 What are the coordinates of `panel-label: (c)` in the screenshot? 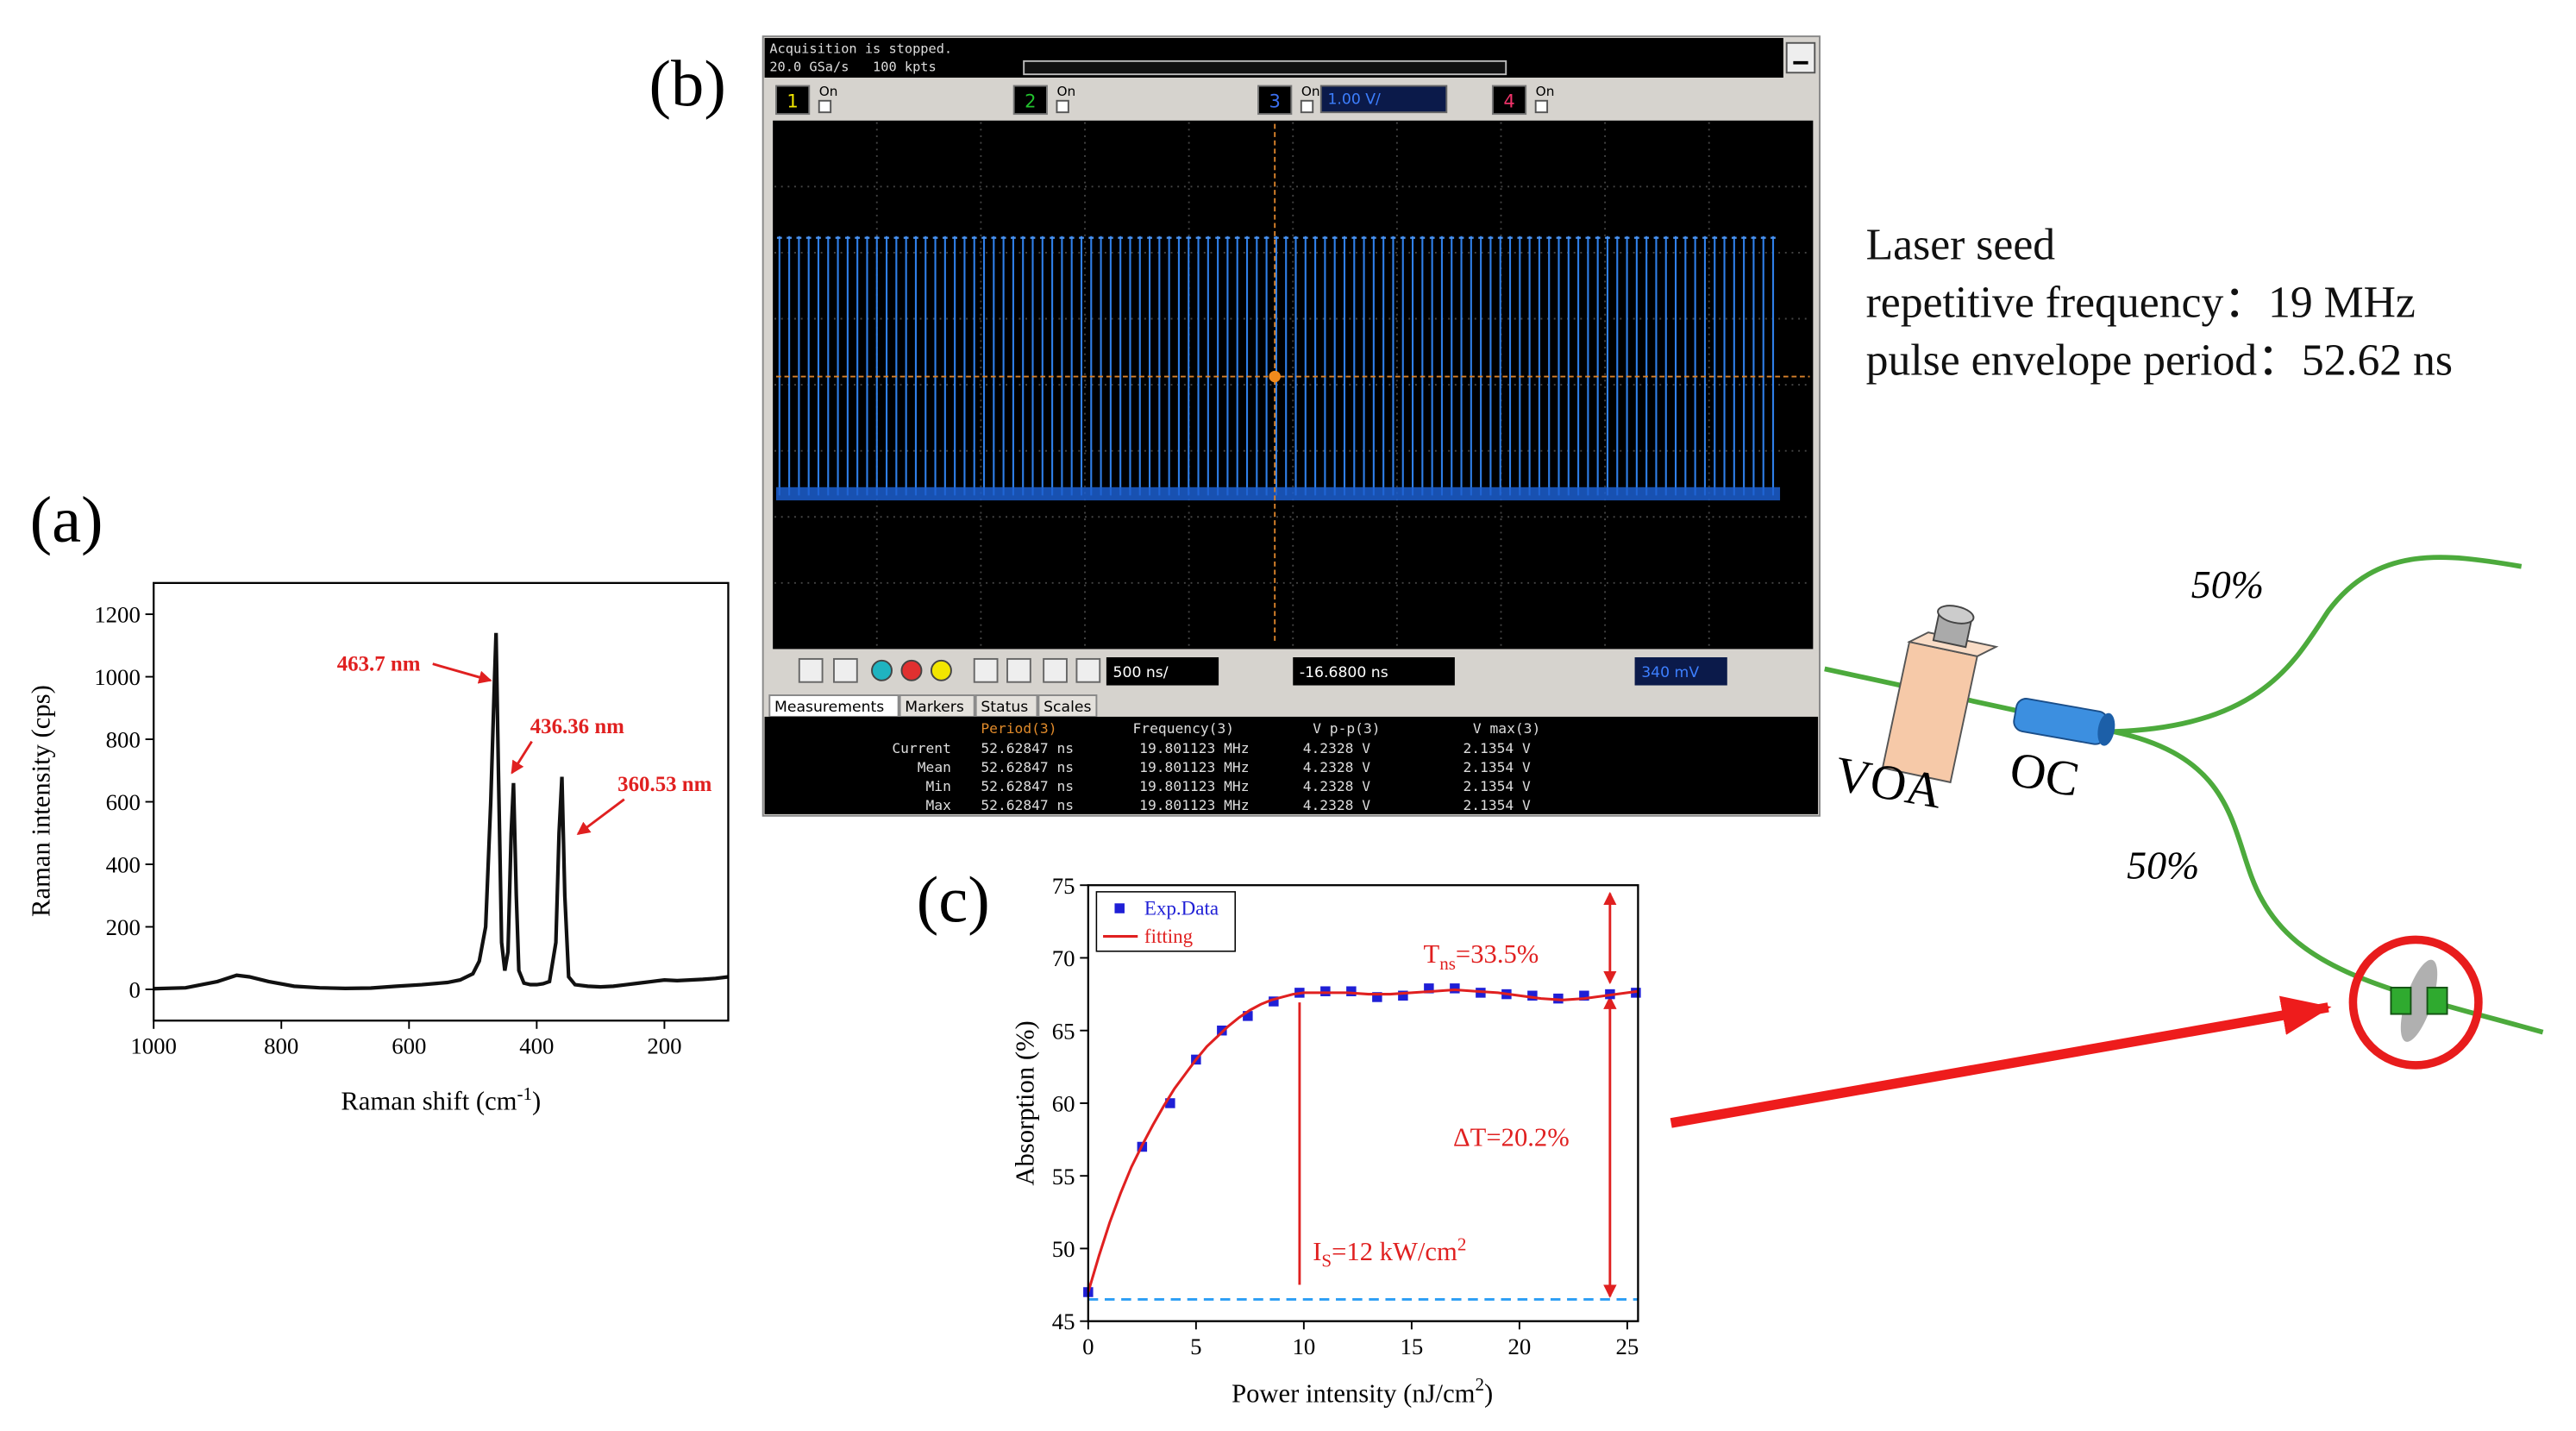 It's located at (953, 899).